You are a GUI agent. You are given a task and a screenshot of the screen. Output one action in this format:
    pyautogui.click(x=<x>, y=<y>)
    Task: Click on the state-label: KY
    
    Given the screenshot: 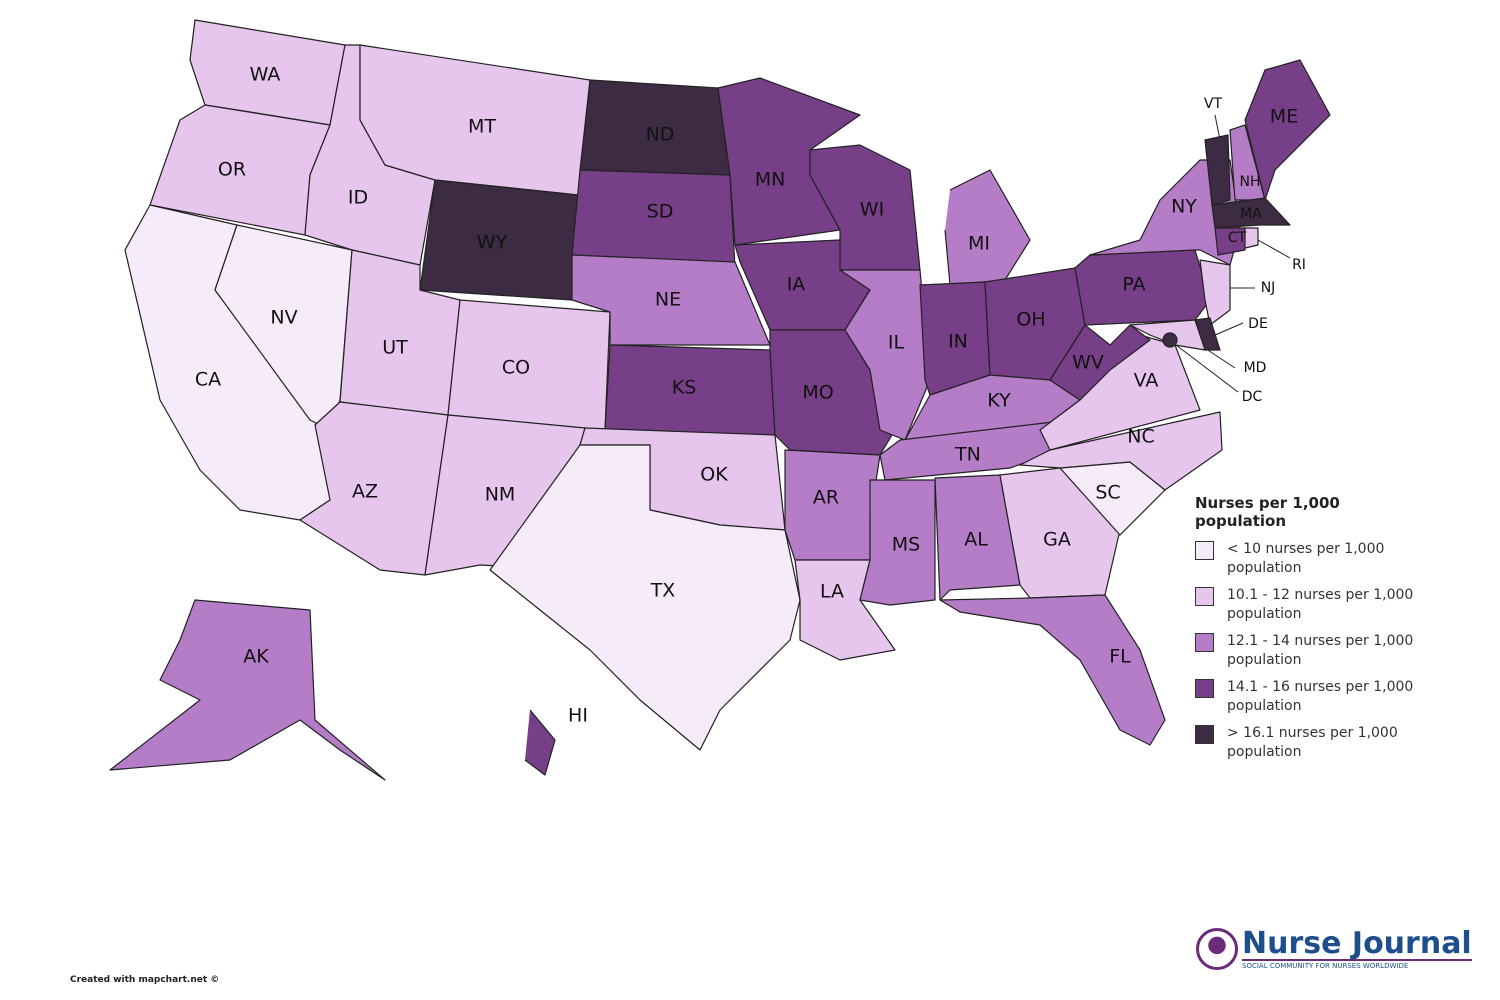 What is the action you would take?
    pyautogui.click(x=999, y=401)
    